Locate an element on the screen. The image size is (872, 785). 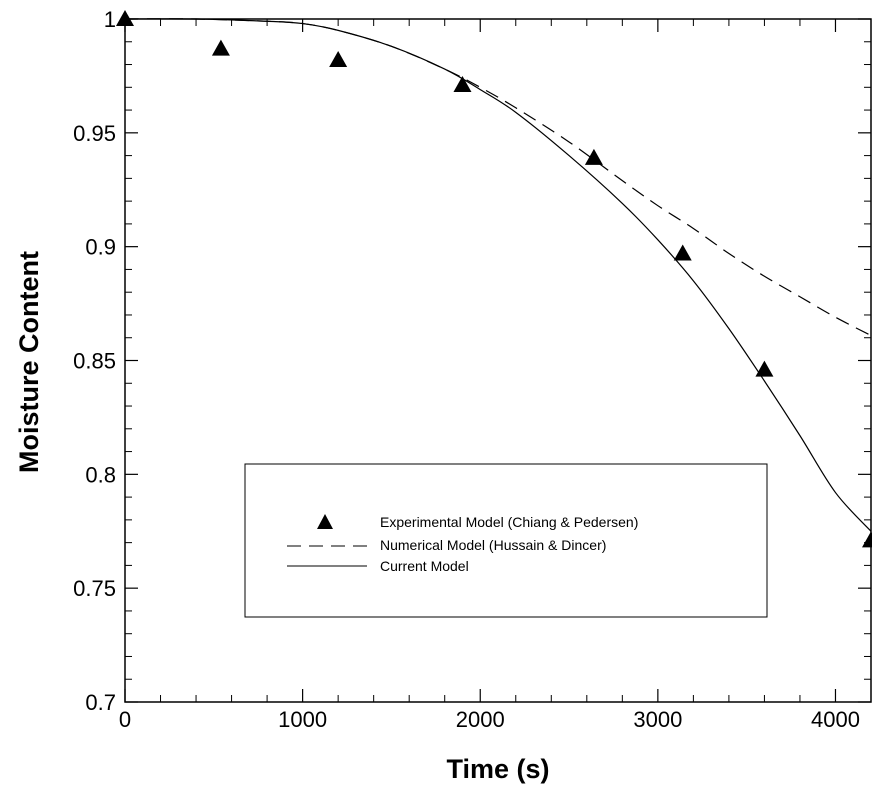
y-tick-label: 0.85 is located at coordinates (94, 361).